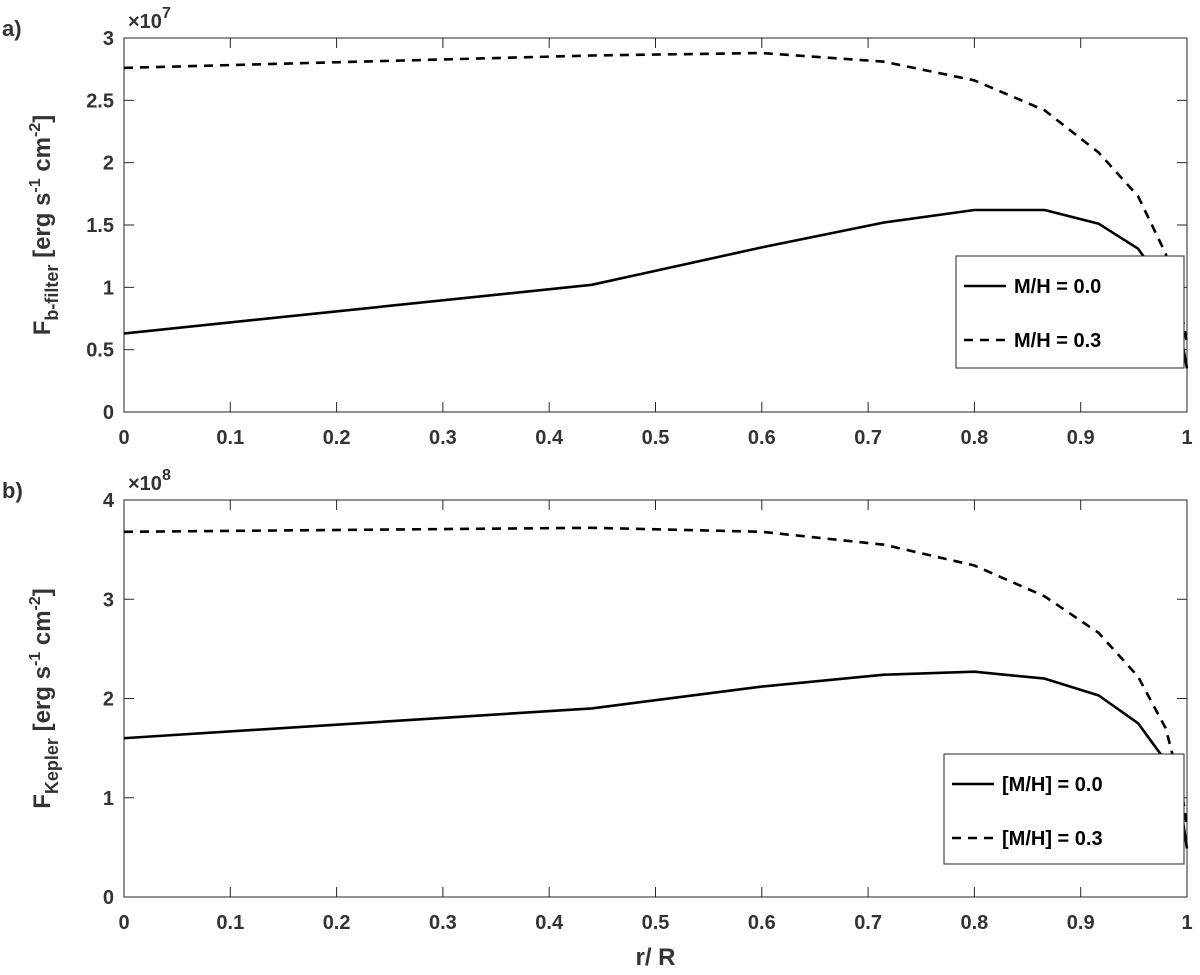  I want to click on legend: [M/H] = 0.0 [M/H] = 0.3, so click(1064, 809).